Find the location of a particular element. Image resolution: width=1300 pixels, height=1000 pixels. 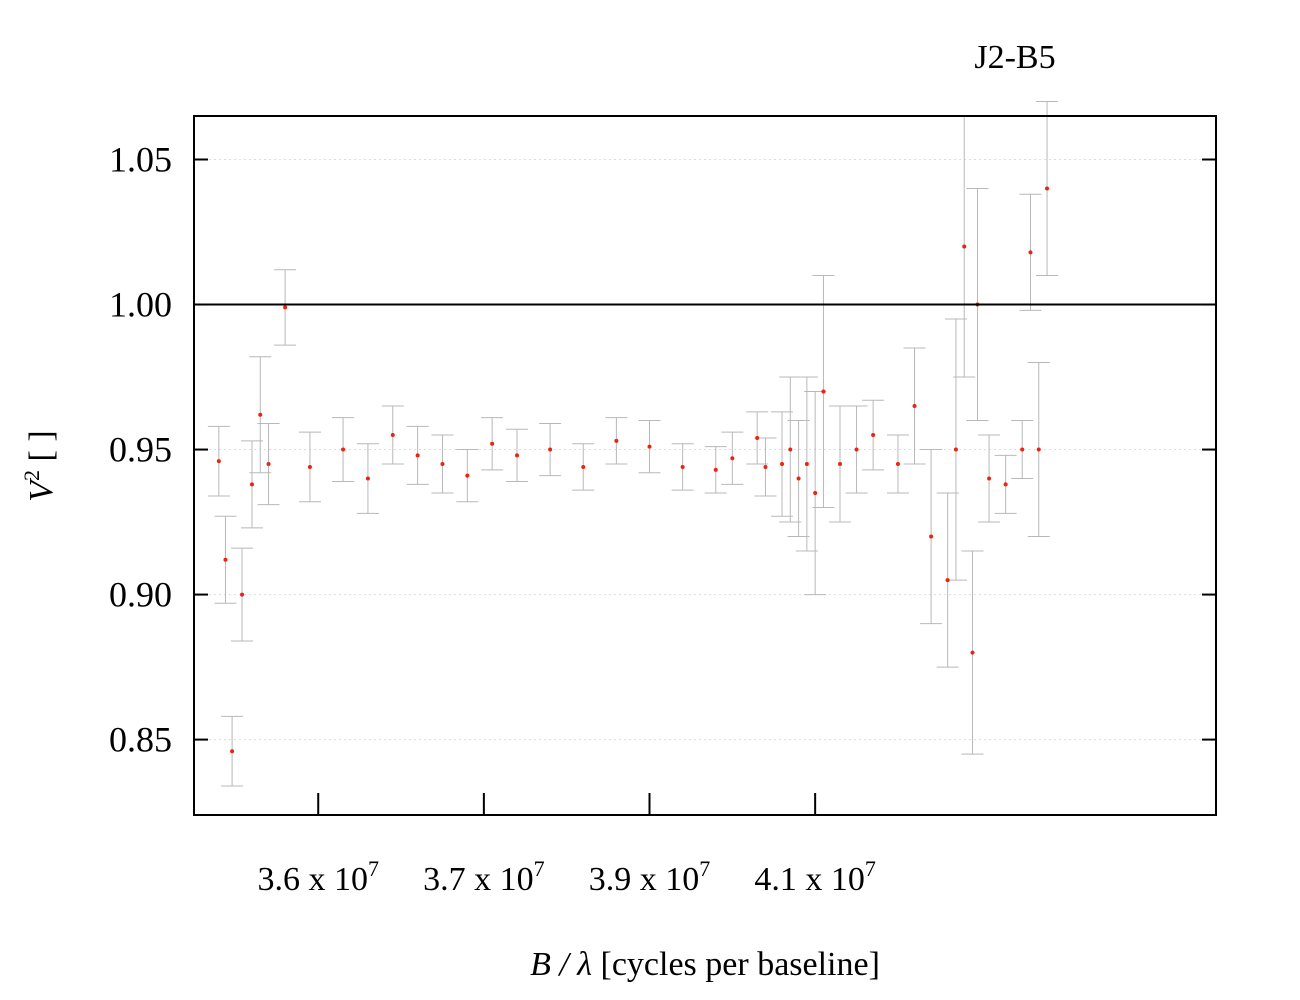

x-tick-label: 3.6 x 10⁷ is located at coordinates (318, 877).